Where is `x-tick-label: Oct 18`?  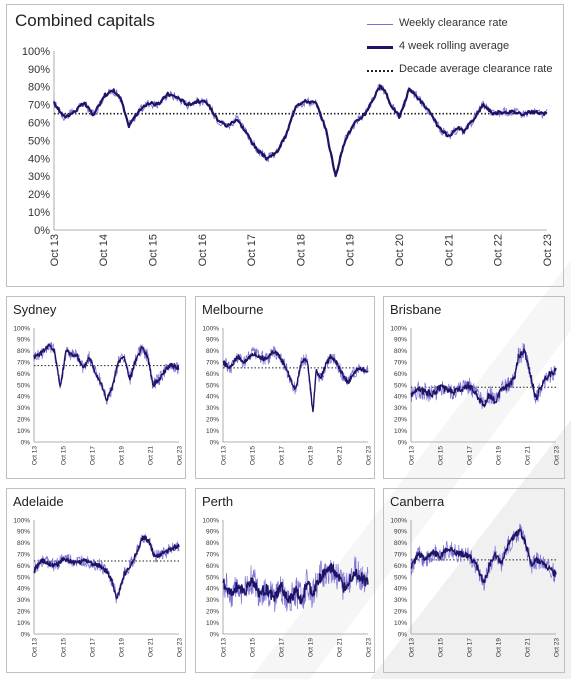 x-tick-label: Oct 18 is located at coordinates (301, 250).